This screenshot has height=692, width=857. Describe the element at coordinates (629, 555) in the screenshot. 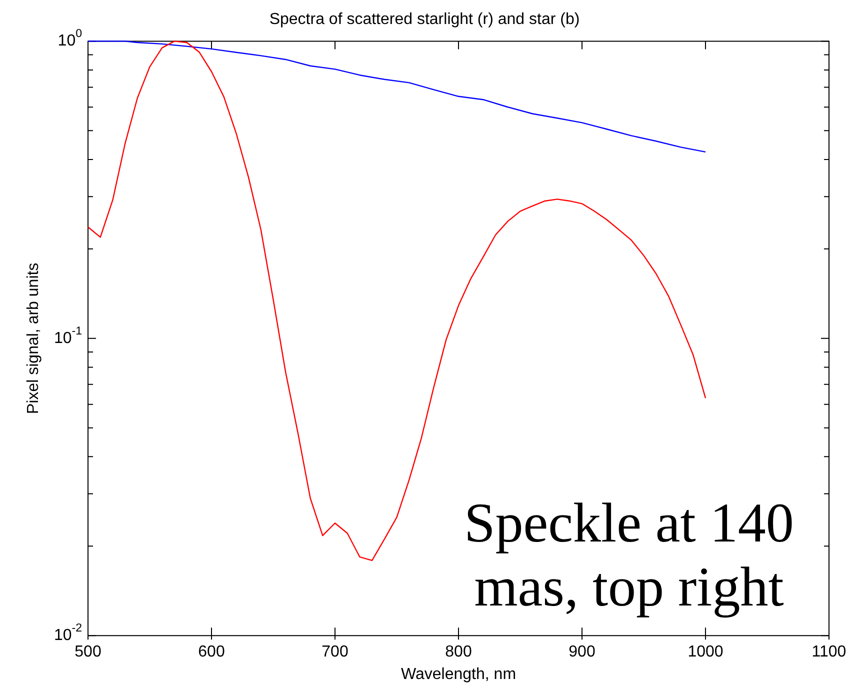

I see `annotation: Speckle at 140 mas, top right` at that location.